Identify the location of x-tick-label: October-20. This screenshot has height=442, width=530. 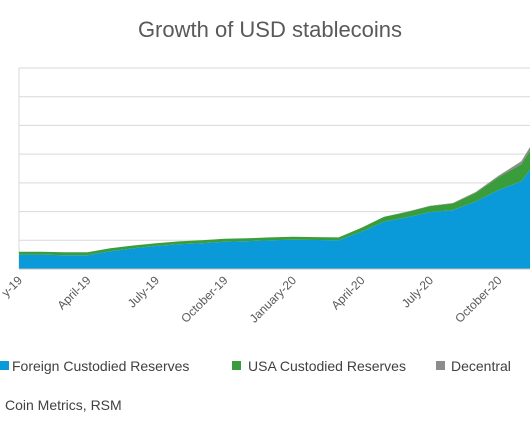
(478, 299).